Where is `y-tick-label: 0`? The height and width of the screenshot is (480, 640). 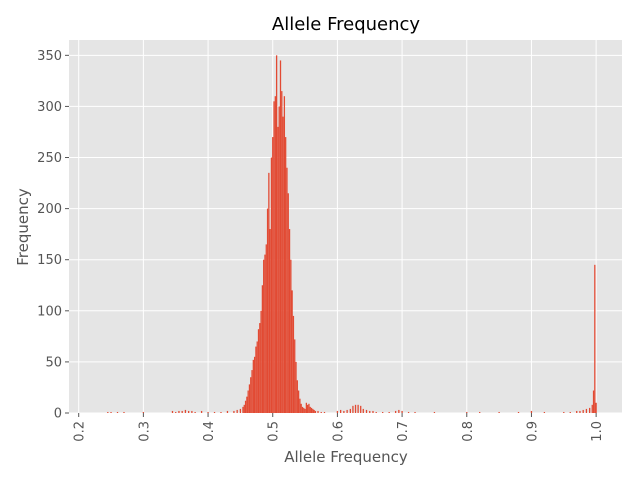 y-tick-label: 0 is located at coordinates (58, 414).